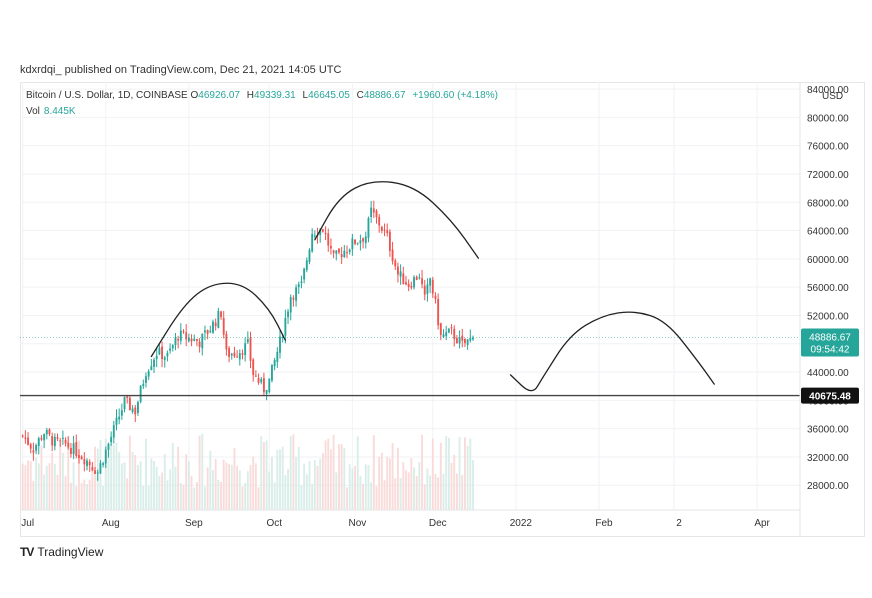 This screenshot has width=872, height=598. I want to click on y-tick-label: 36000.00, so click(828, 430).